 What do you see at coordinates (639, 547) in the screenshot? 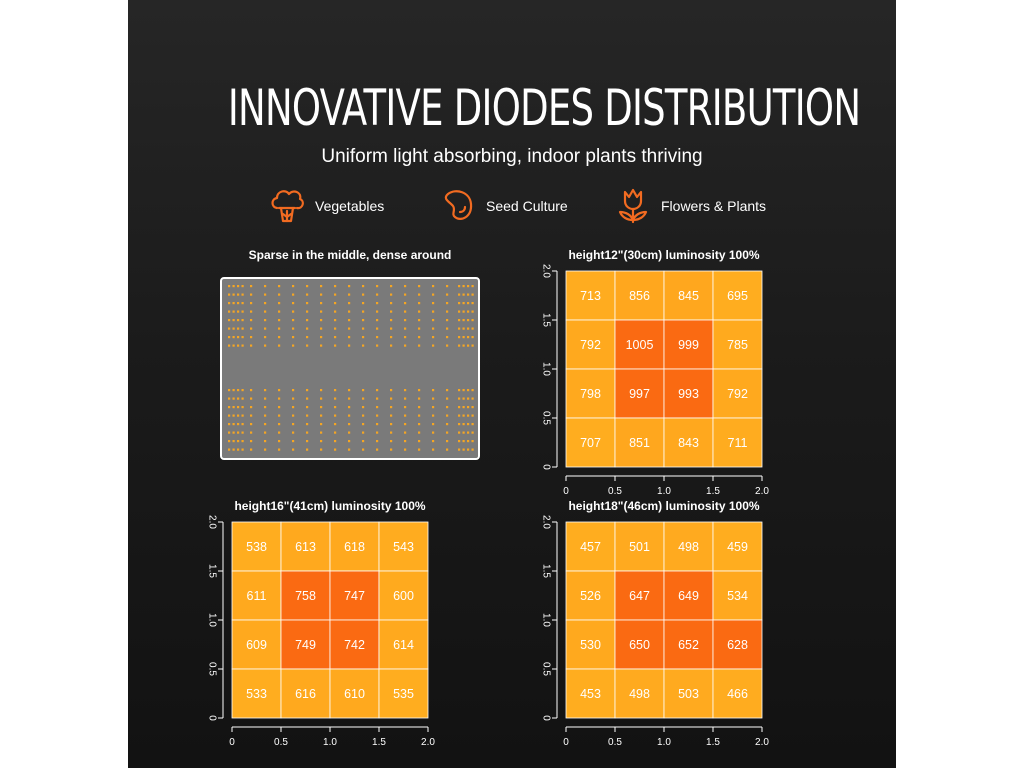
I see `cell-value-label: 501` at bounding box center [639, 547].